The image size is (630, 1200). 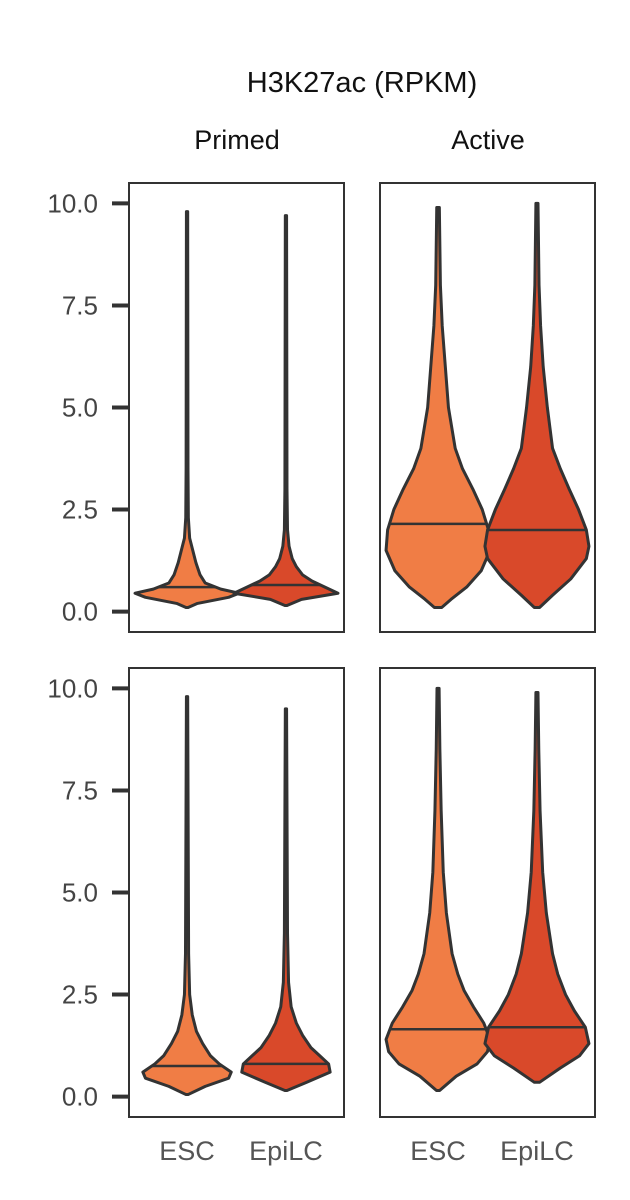 I want to click on panel-active-row1: ESC EpiLC, so click(x=487, y=916).